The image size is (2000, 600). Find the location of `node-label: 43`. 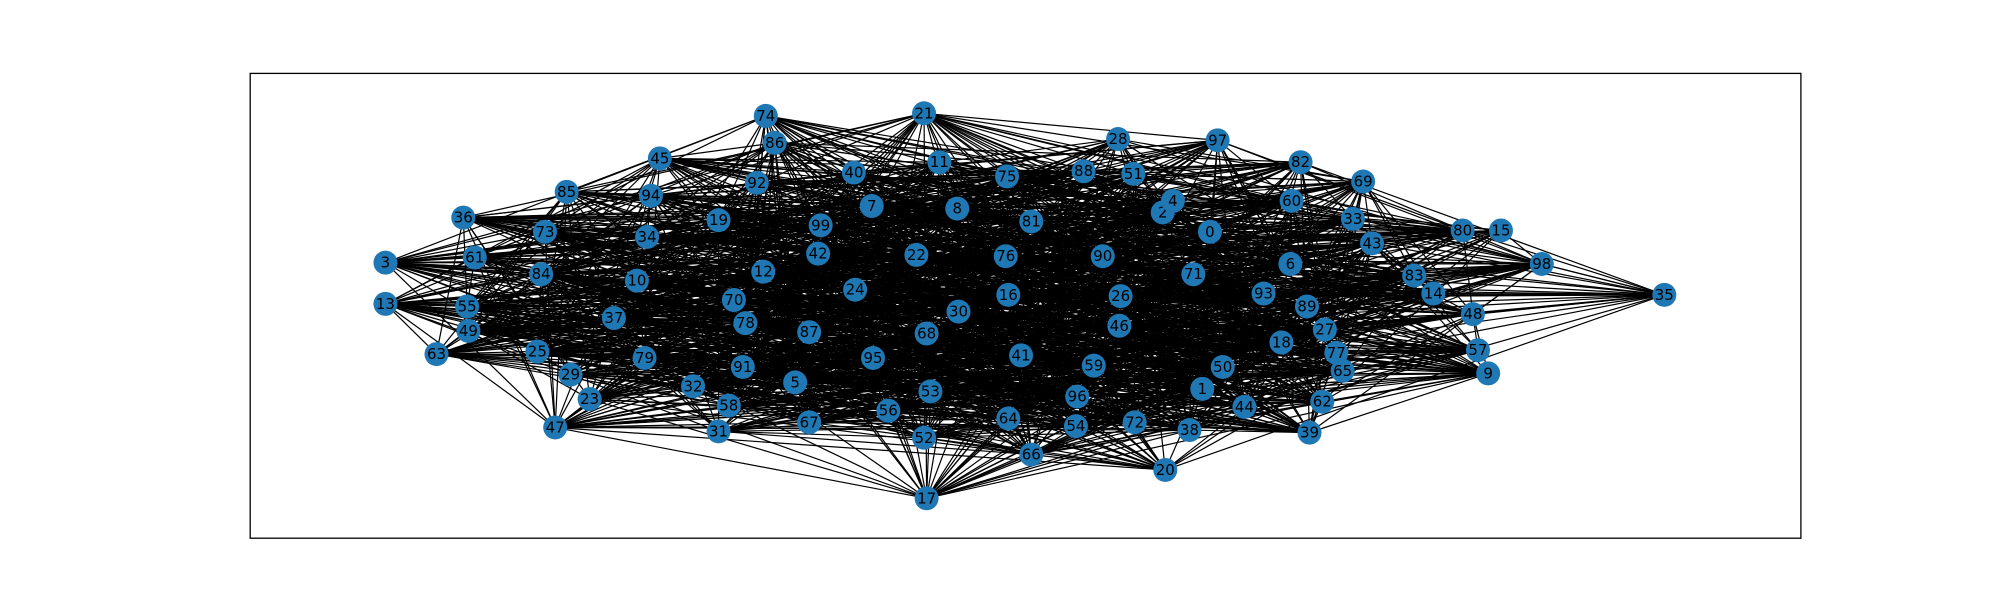

node-label: 43 is located at coordinates (1372, 243).